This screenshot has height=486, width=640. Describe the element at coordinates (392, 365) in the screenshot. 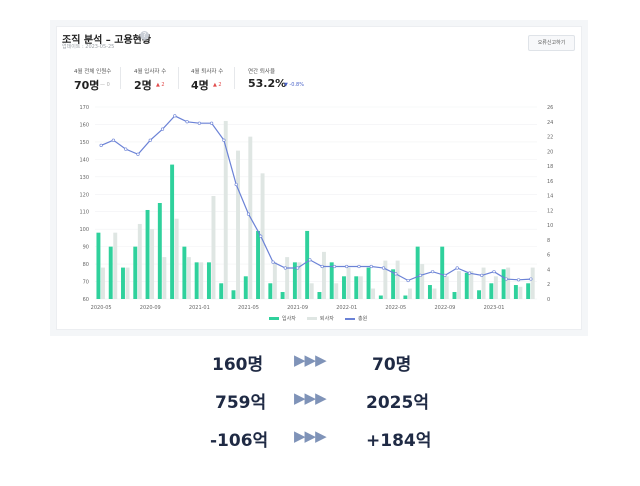

I see `summary-to: 70명` at that location.